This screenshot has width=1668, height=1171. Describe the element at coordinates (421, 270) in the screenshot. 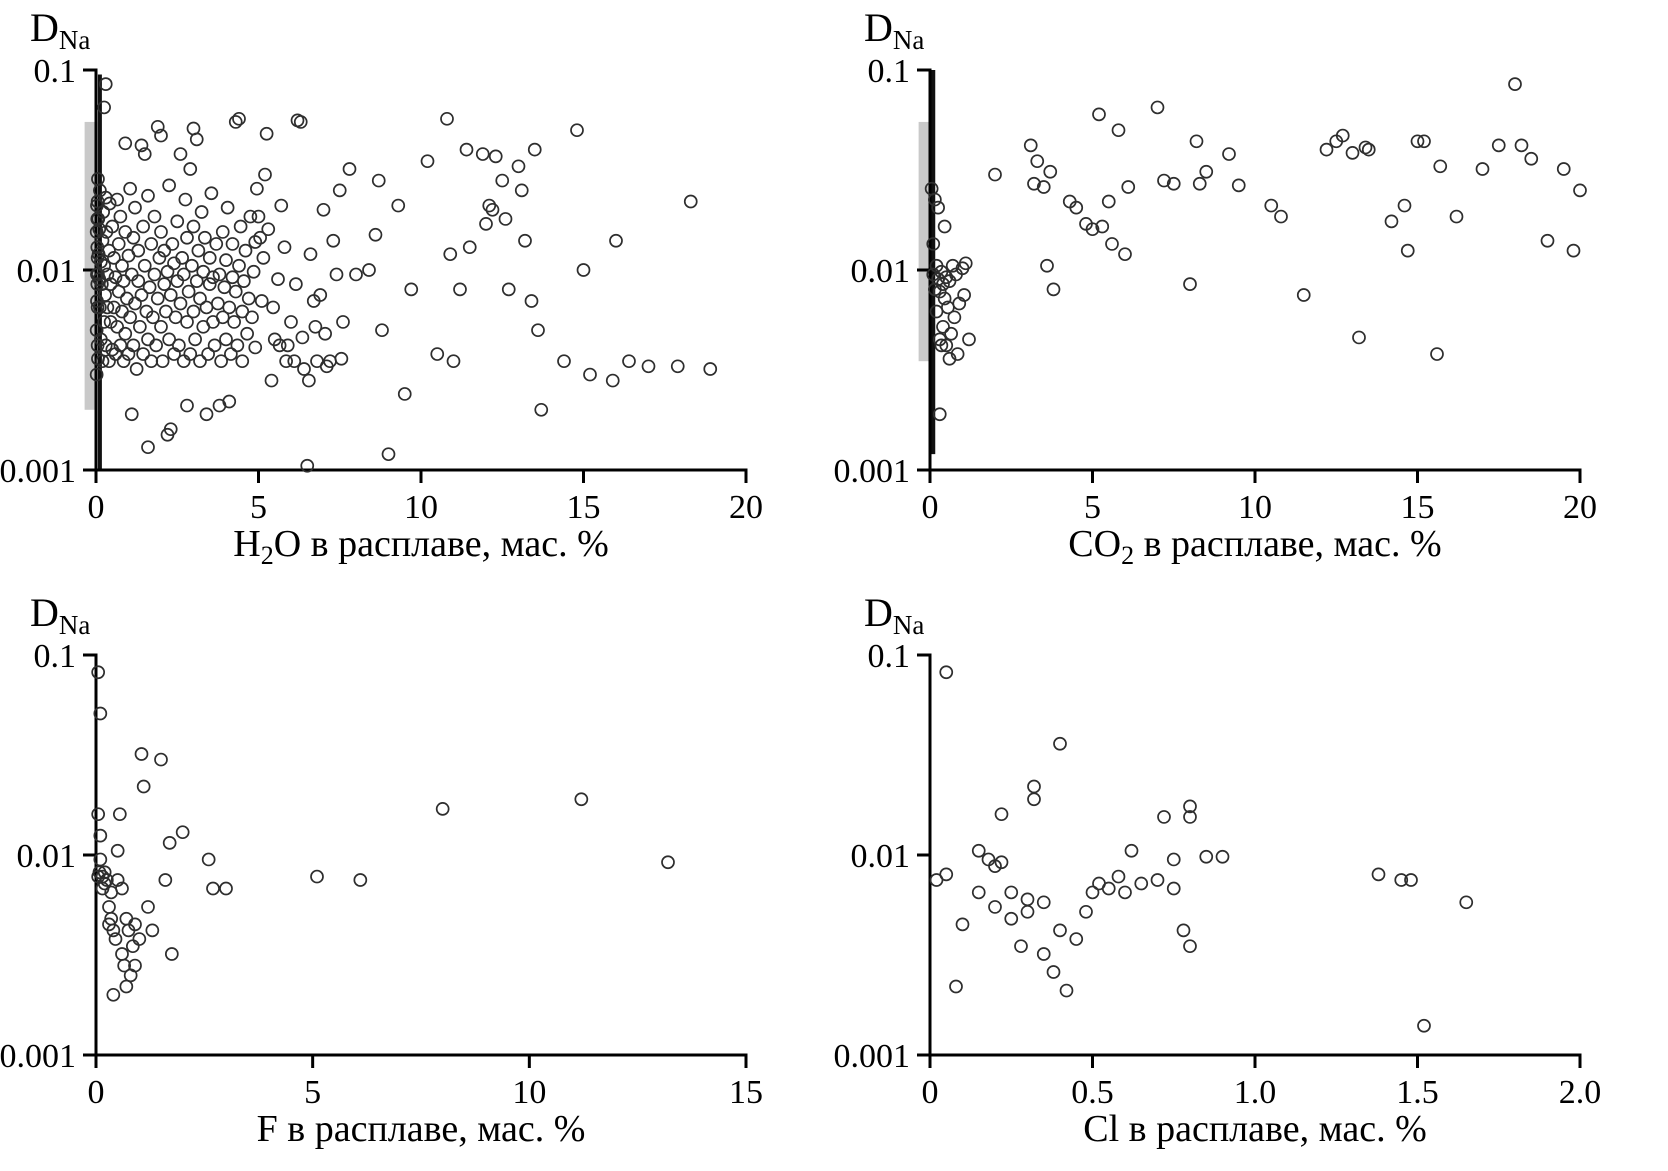

I see `axis-line` at that location.